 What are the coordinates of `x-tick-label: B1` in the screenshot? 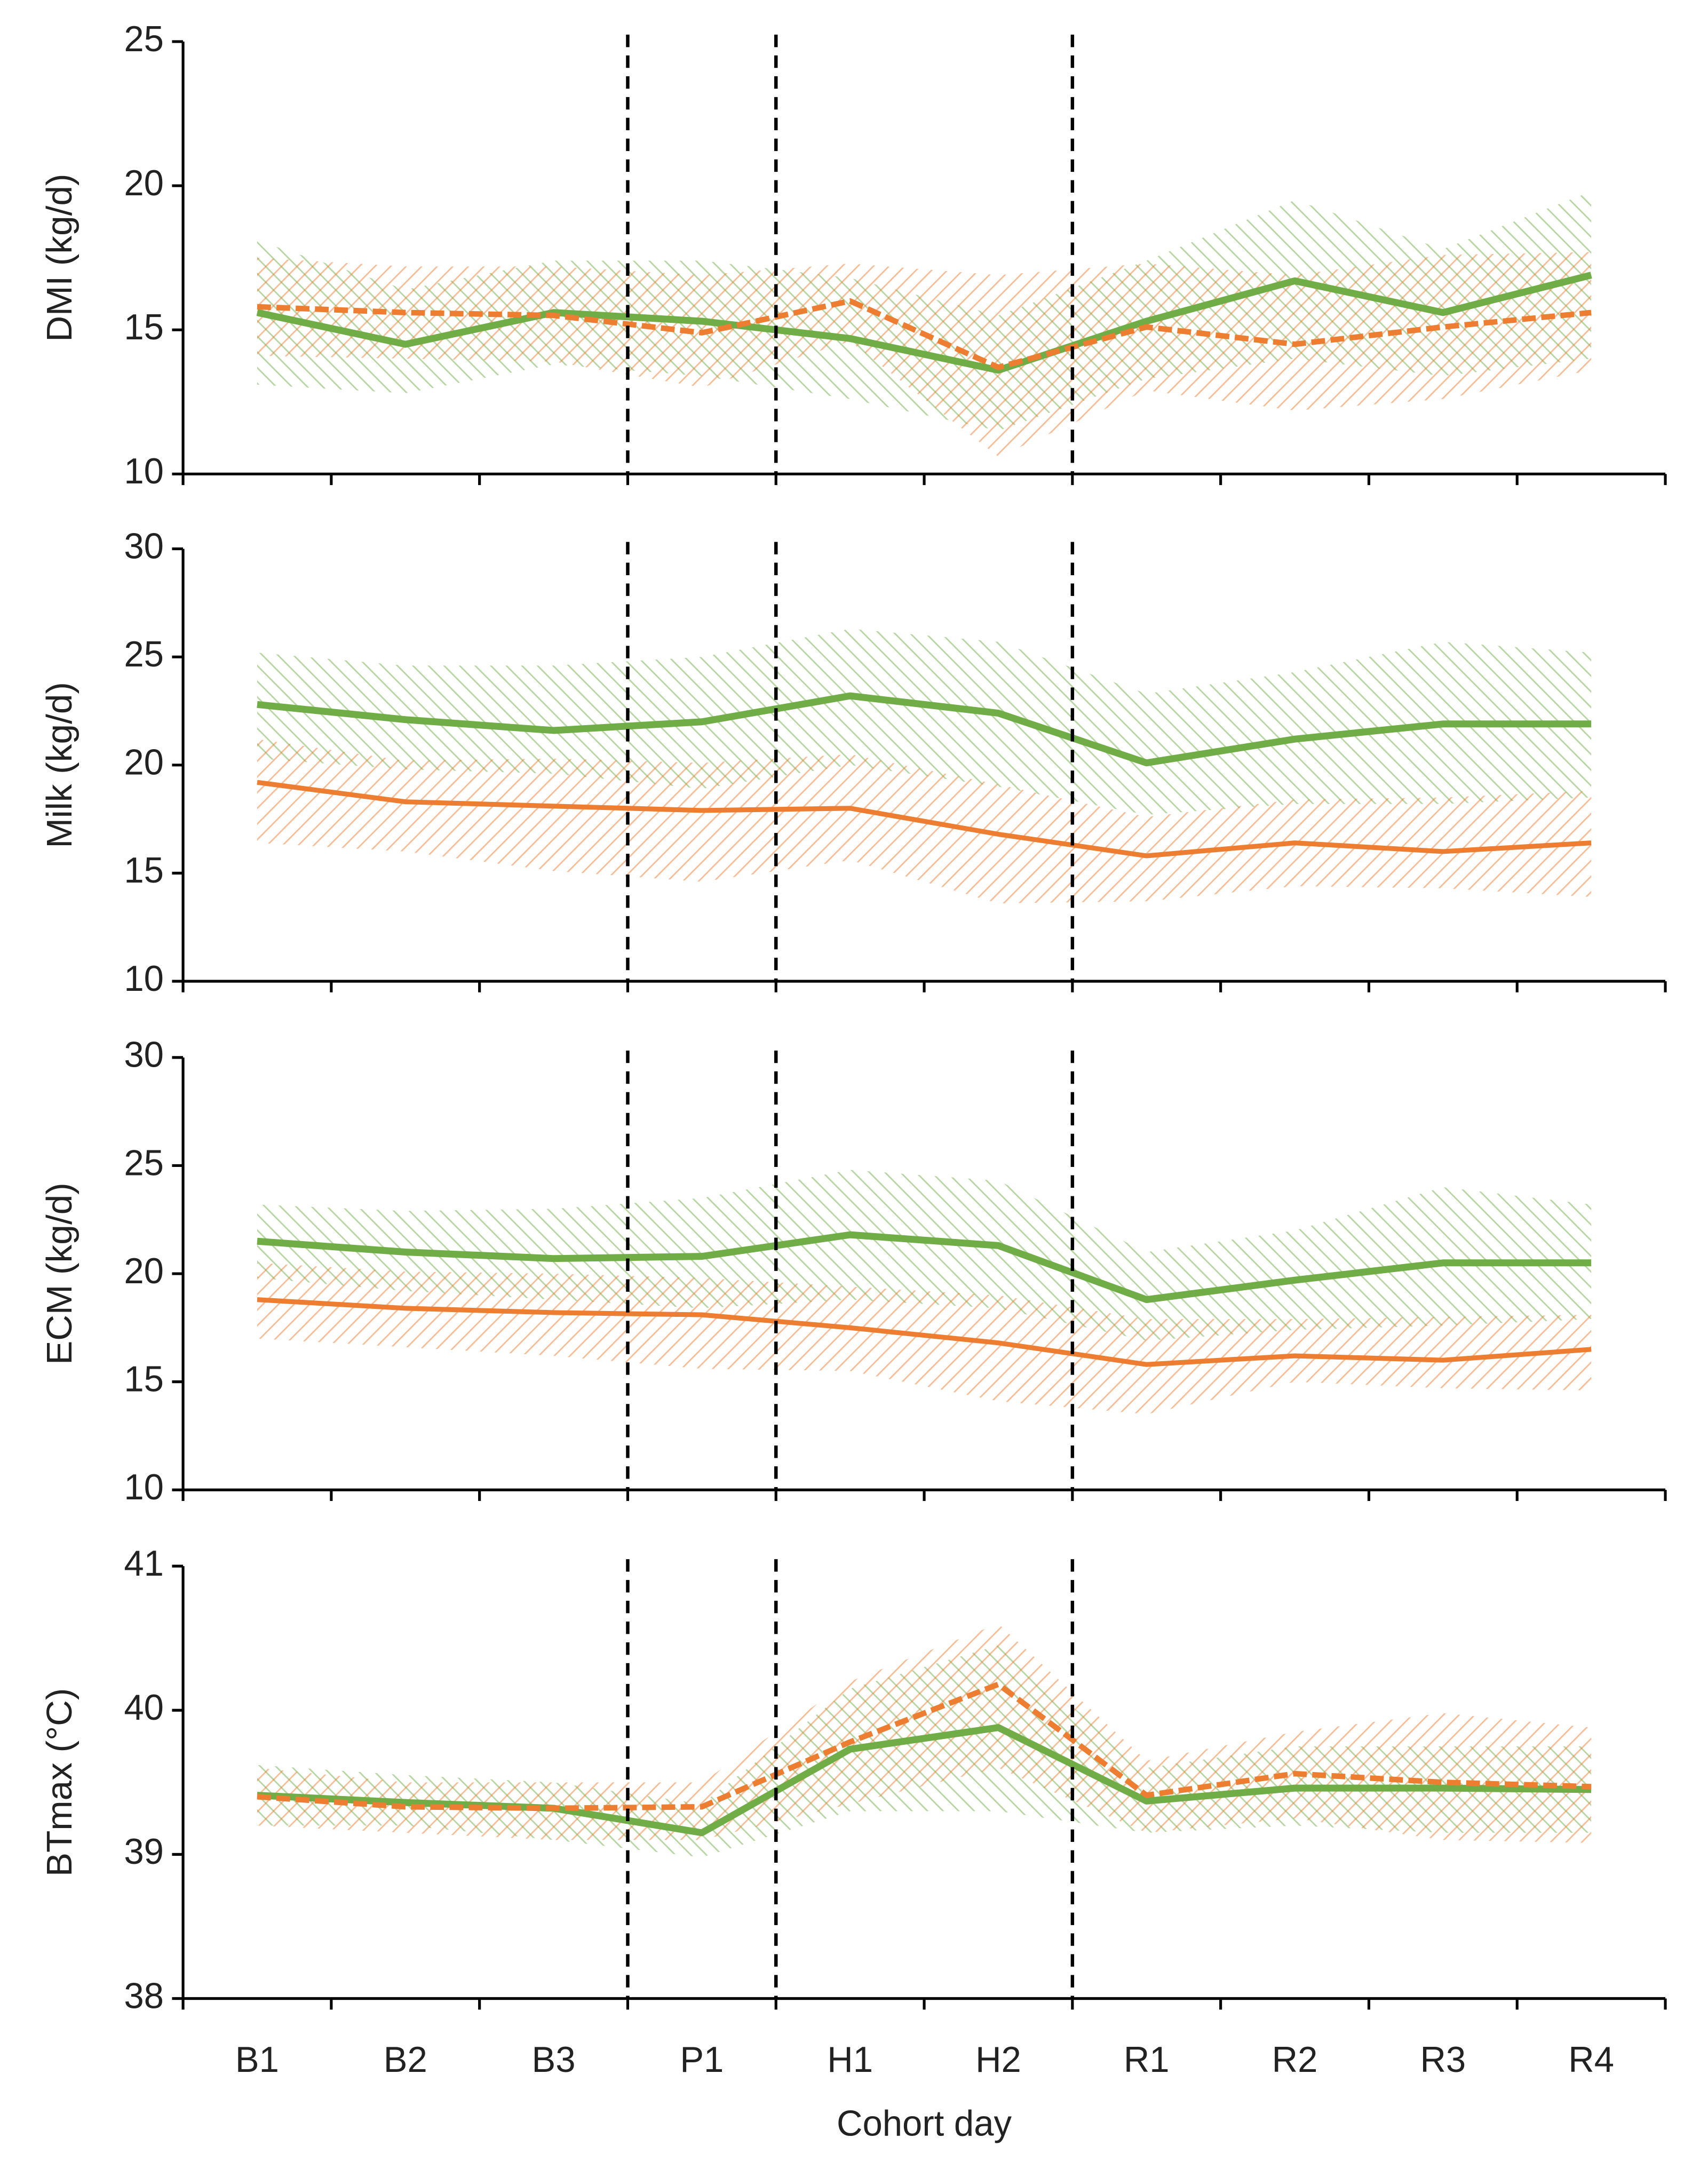 It's located at (257, 2060).